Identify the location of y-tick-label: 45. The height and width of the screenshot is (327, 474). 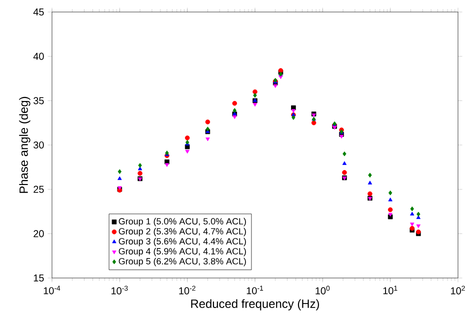
(38, 12).